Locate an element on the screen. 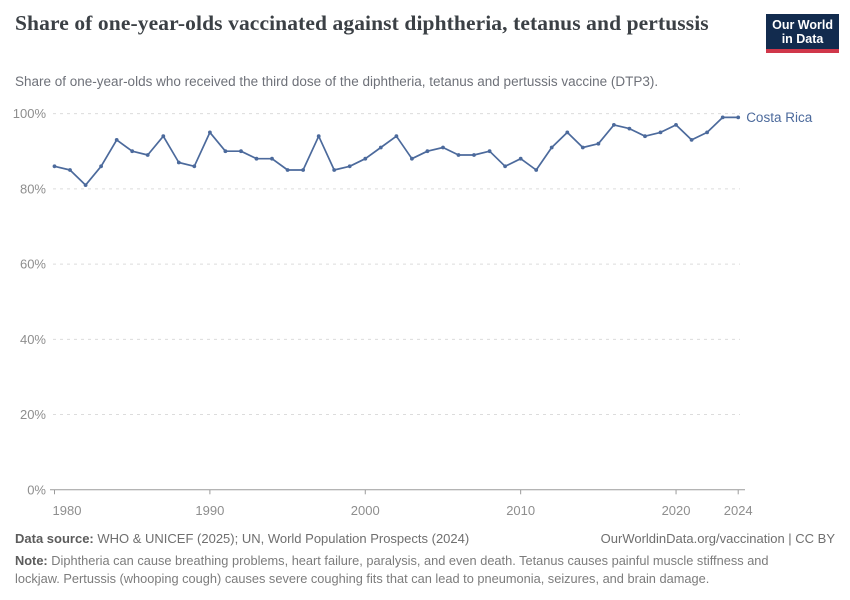  x-axis-tick-label: 2010 is located at coordinates (520, 510).